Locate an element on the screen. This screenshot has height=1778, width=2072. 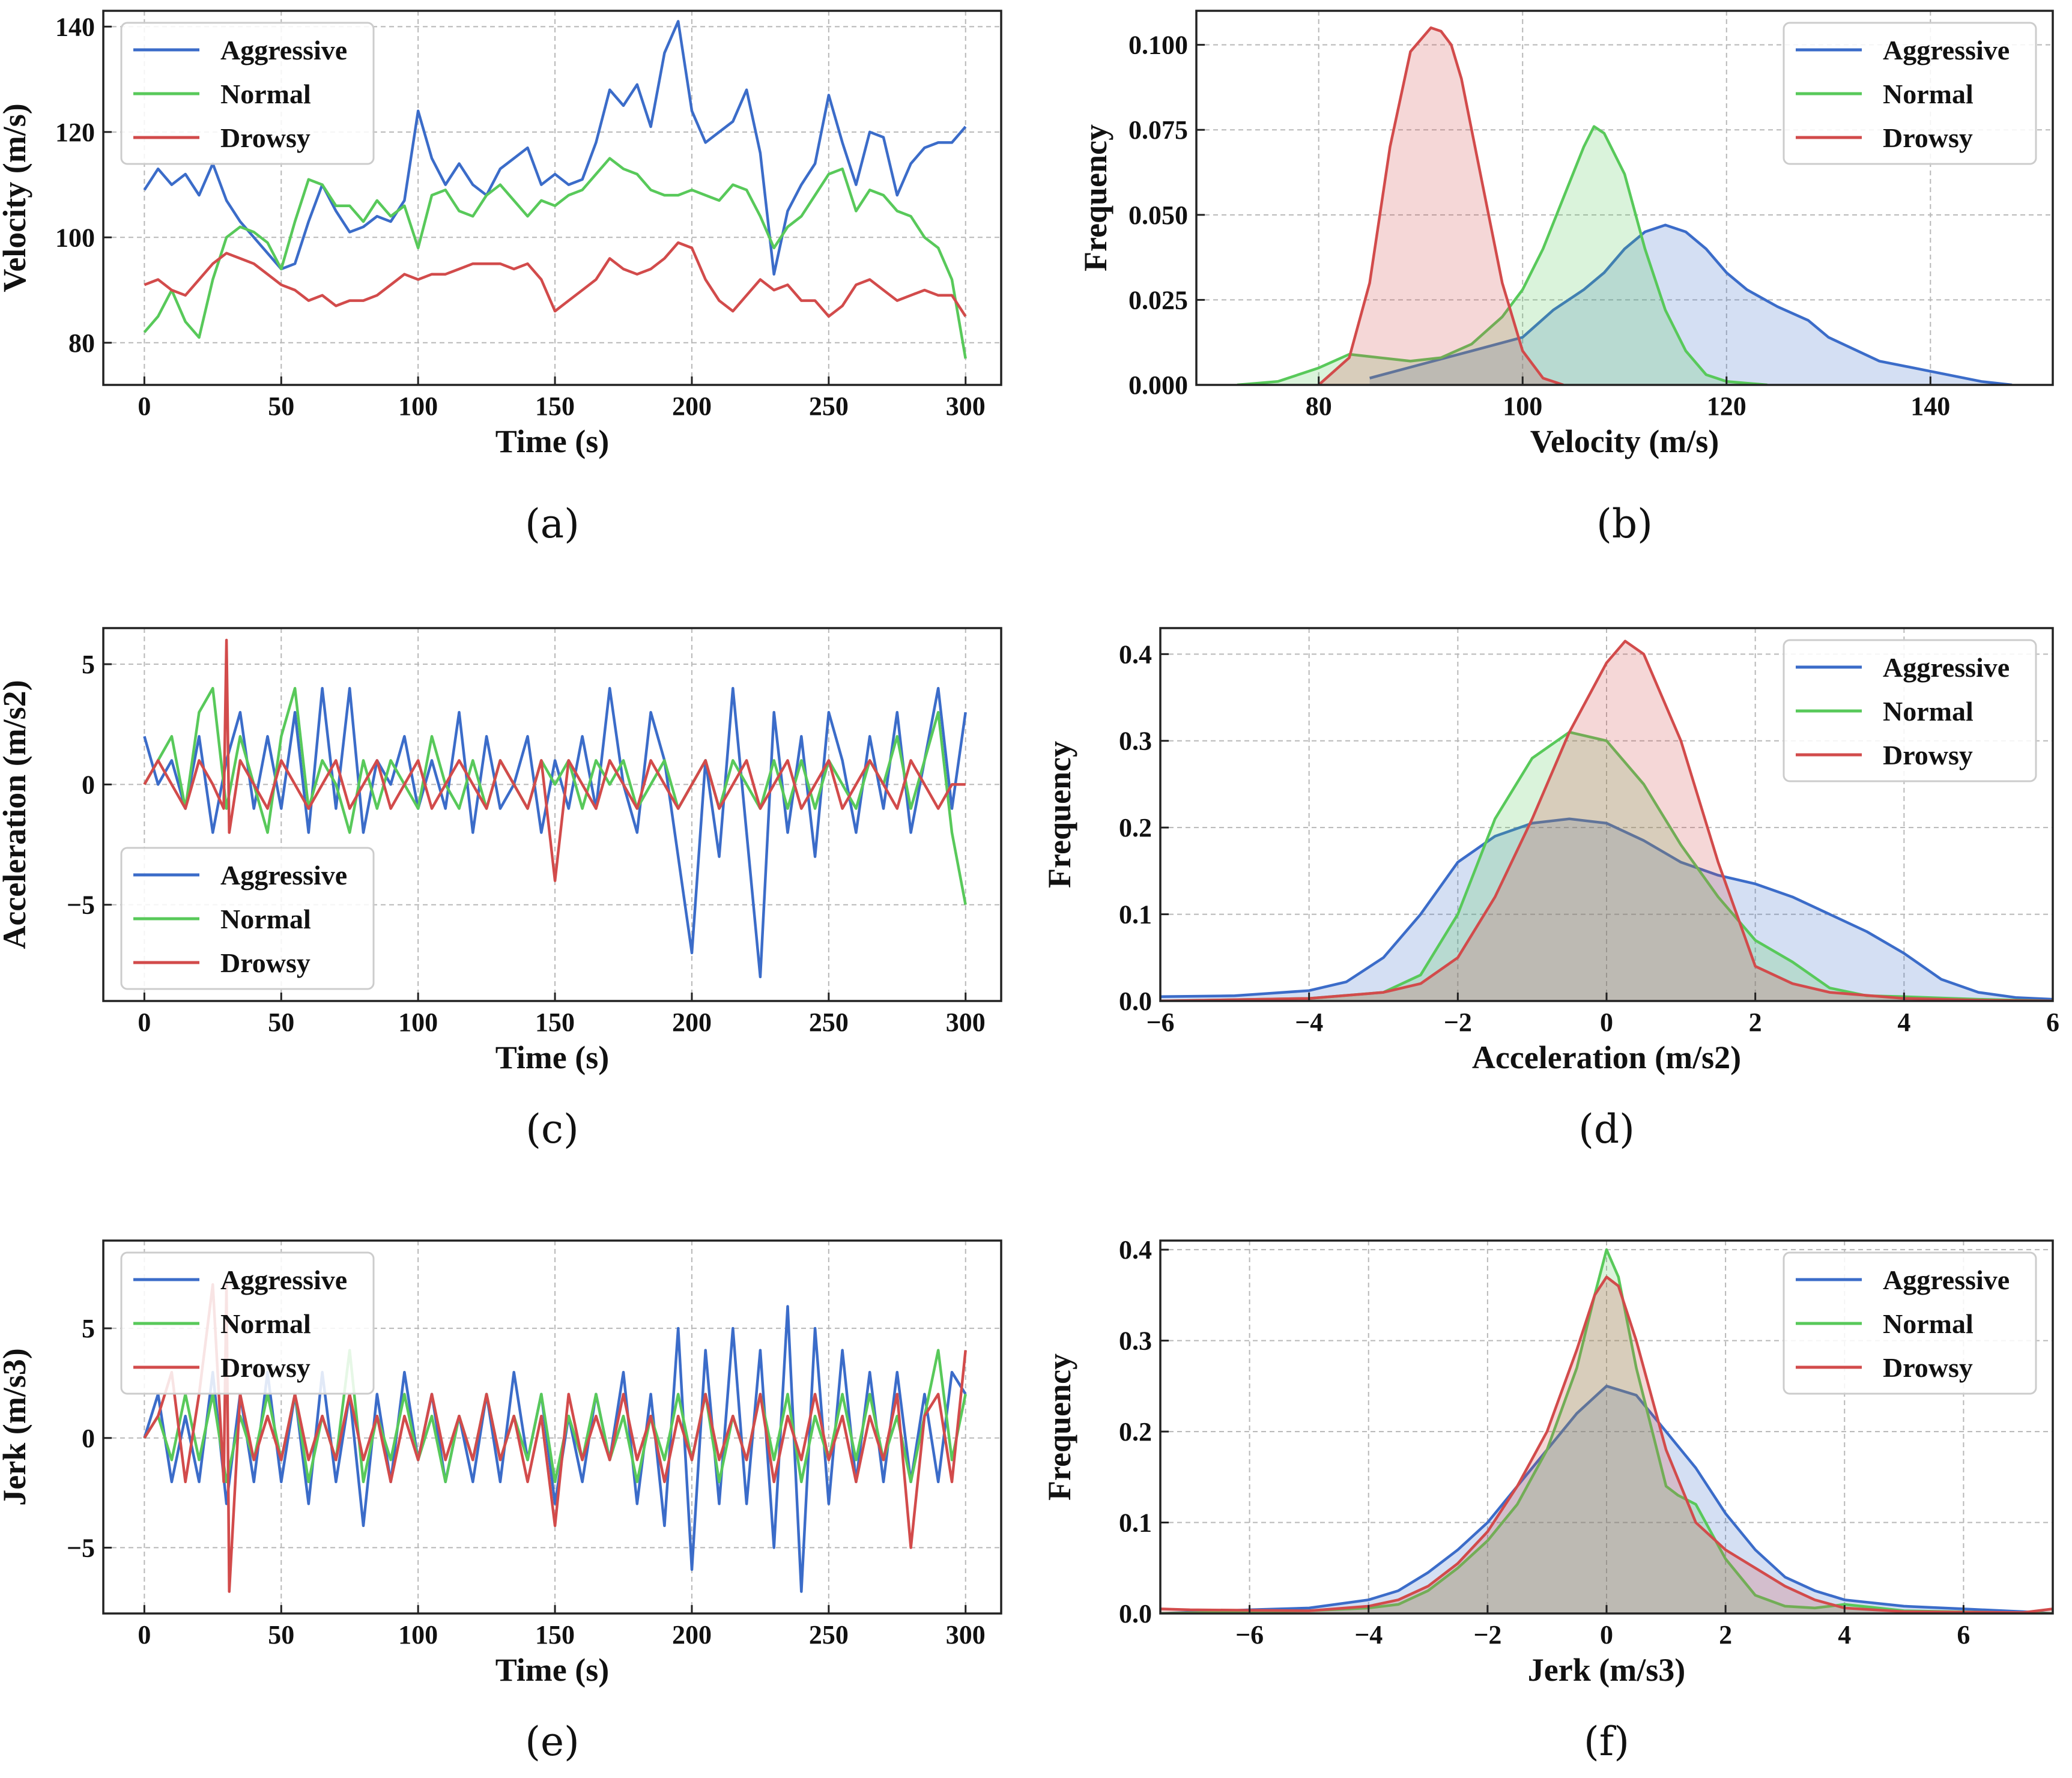
panel-caption: (f) is located at coordinates (1606, 1742).